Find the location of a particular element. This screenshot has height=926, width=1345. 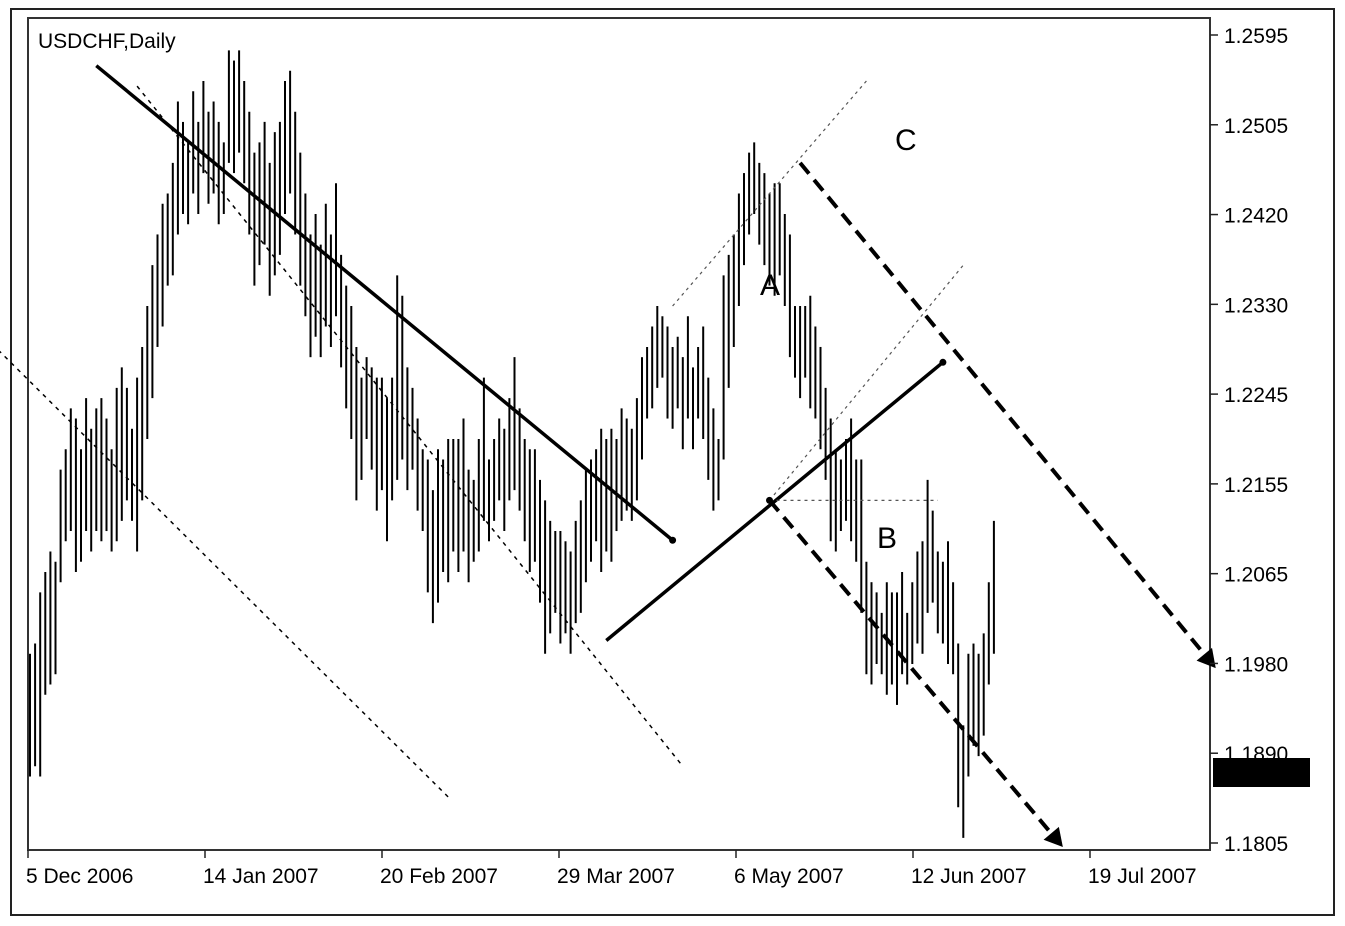

x-tick-label: 14 Jan 2007 is located at coordinates (261, 876).